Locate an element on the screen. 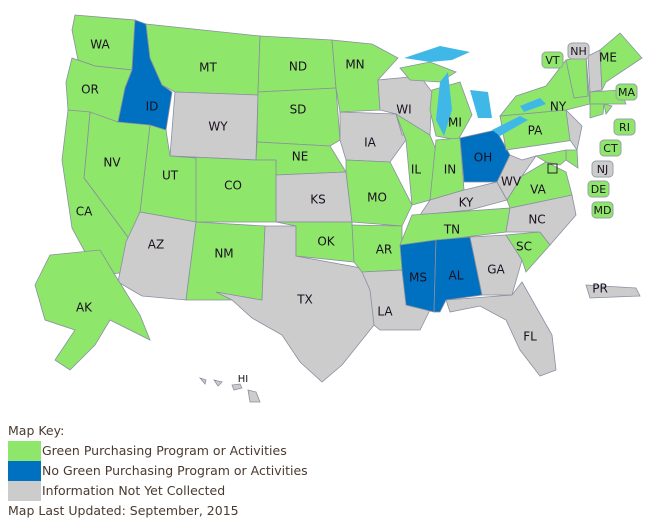 The image size is (657, 531). state-label: CO is located at coordinates (233, 186).